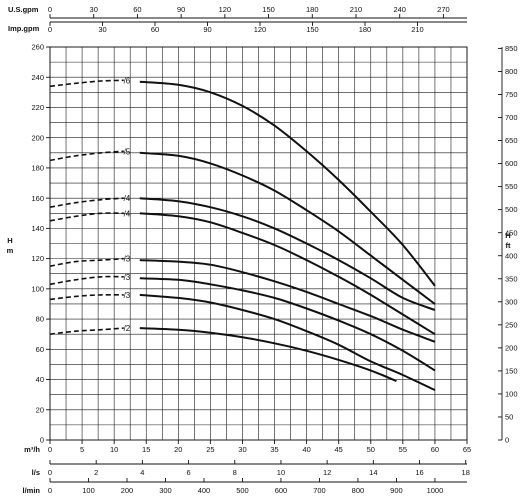 The height and width of the screenshot is (499, 520). I want to click on y-left-tick-label: 20, so click(40, 409).